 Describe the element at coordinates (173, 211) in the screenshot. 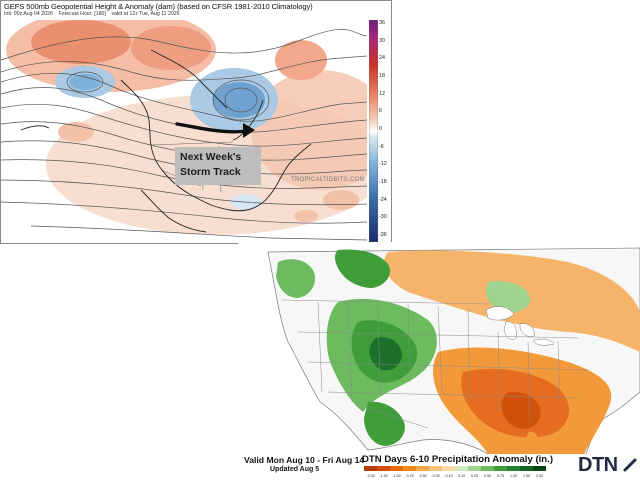

I see `coastline-mexico` at that location.